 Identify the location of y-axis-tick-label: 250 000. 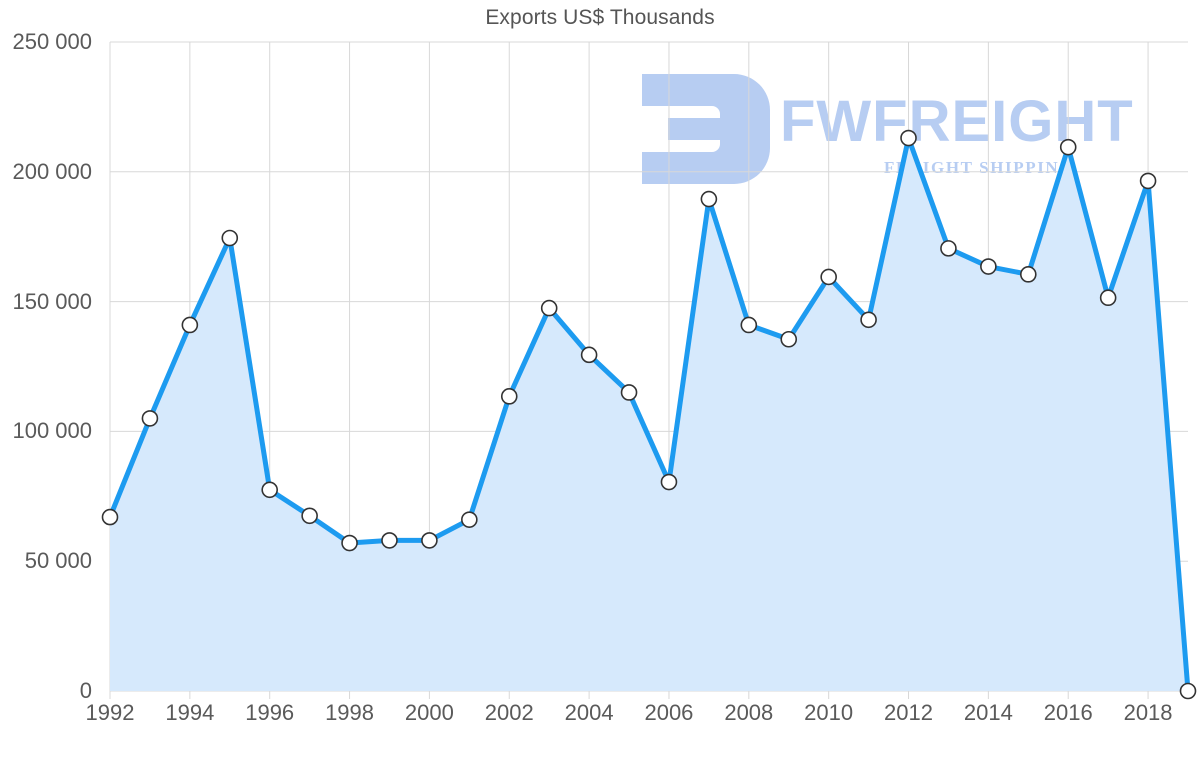
(52, 41).